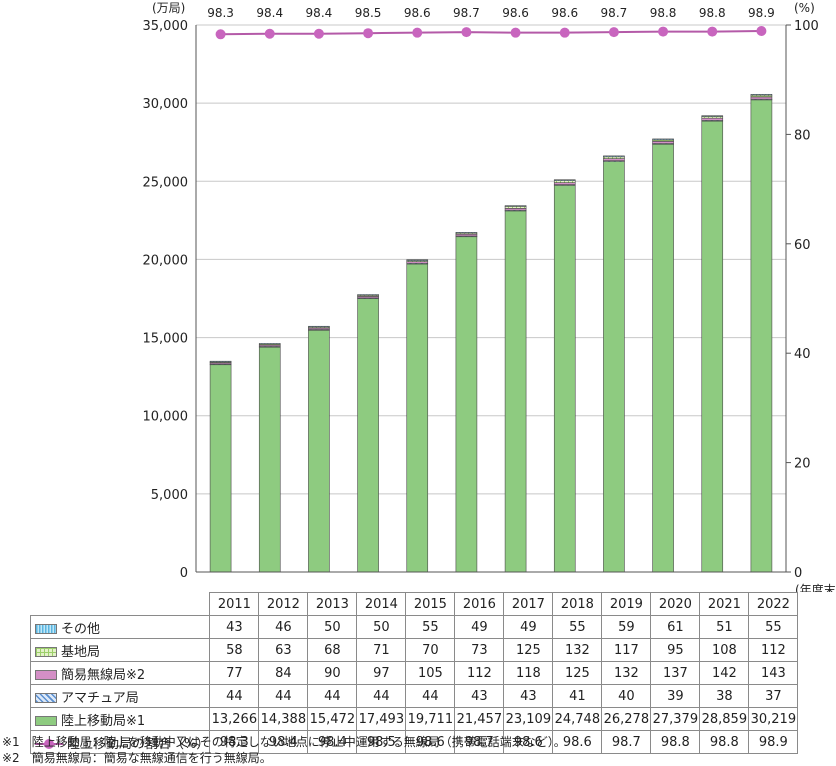  What do you see at coordinates (319, 13) in the screenshot?
I see `percent-label: 98.4` at bounding box center [319, 13].